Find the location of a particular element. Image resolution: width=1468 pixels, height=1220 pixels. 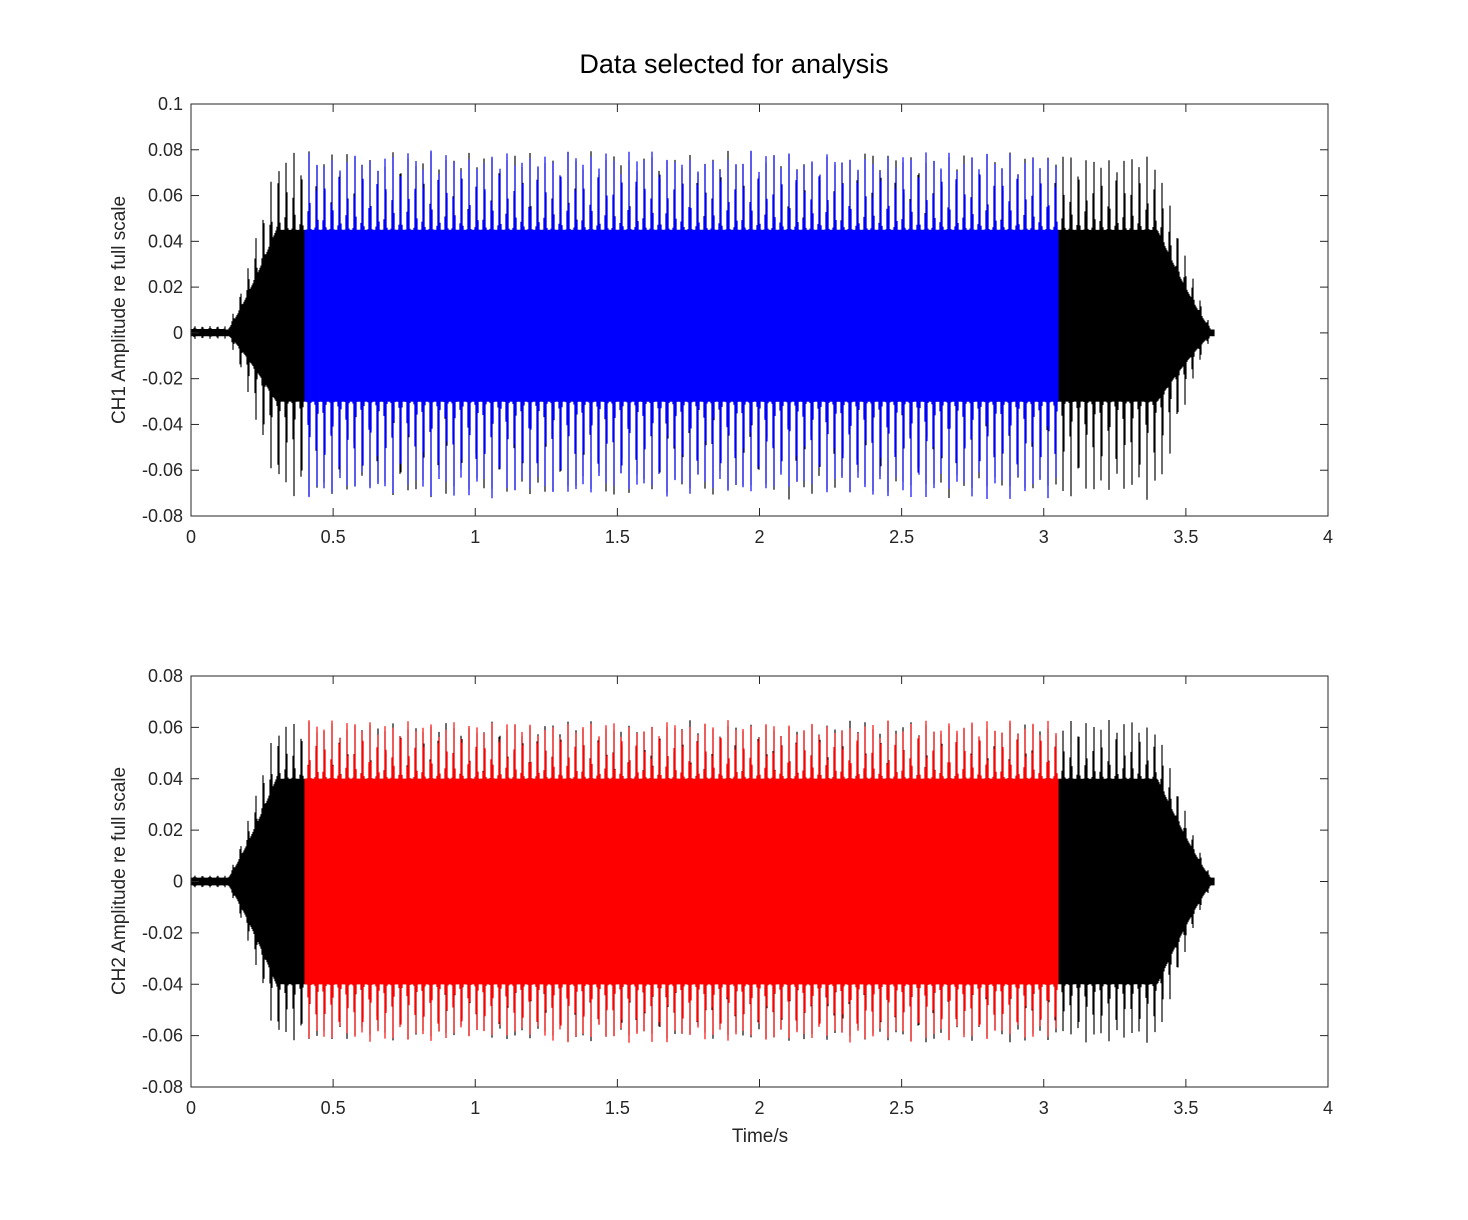

y-tick-label: 0.1 is located at coordinates (170, 104).